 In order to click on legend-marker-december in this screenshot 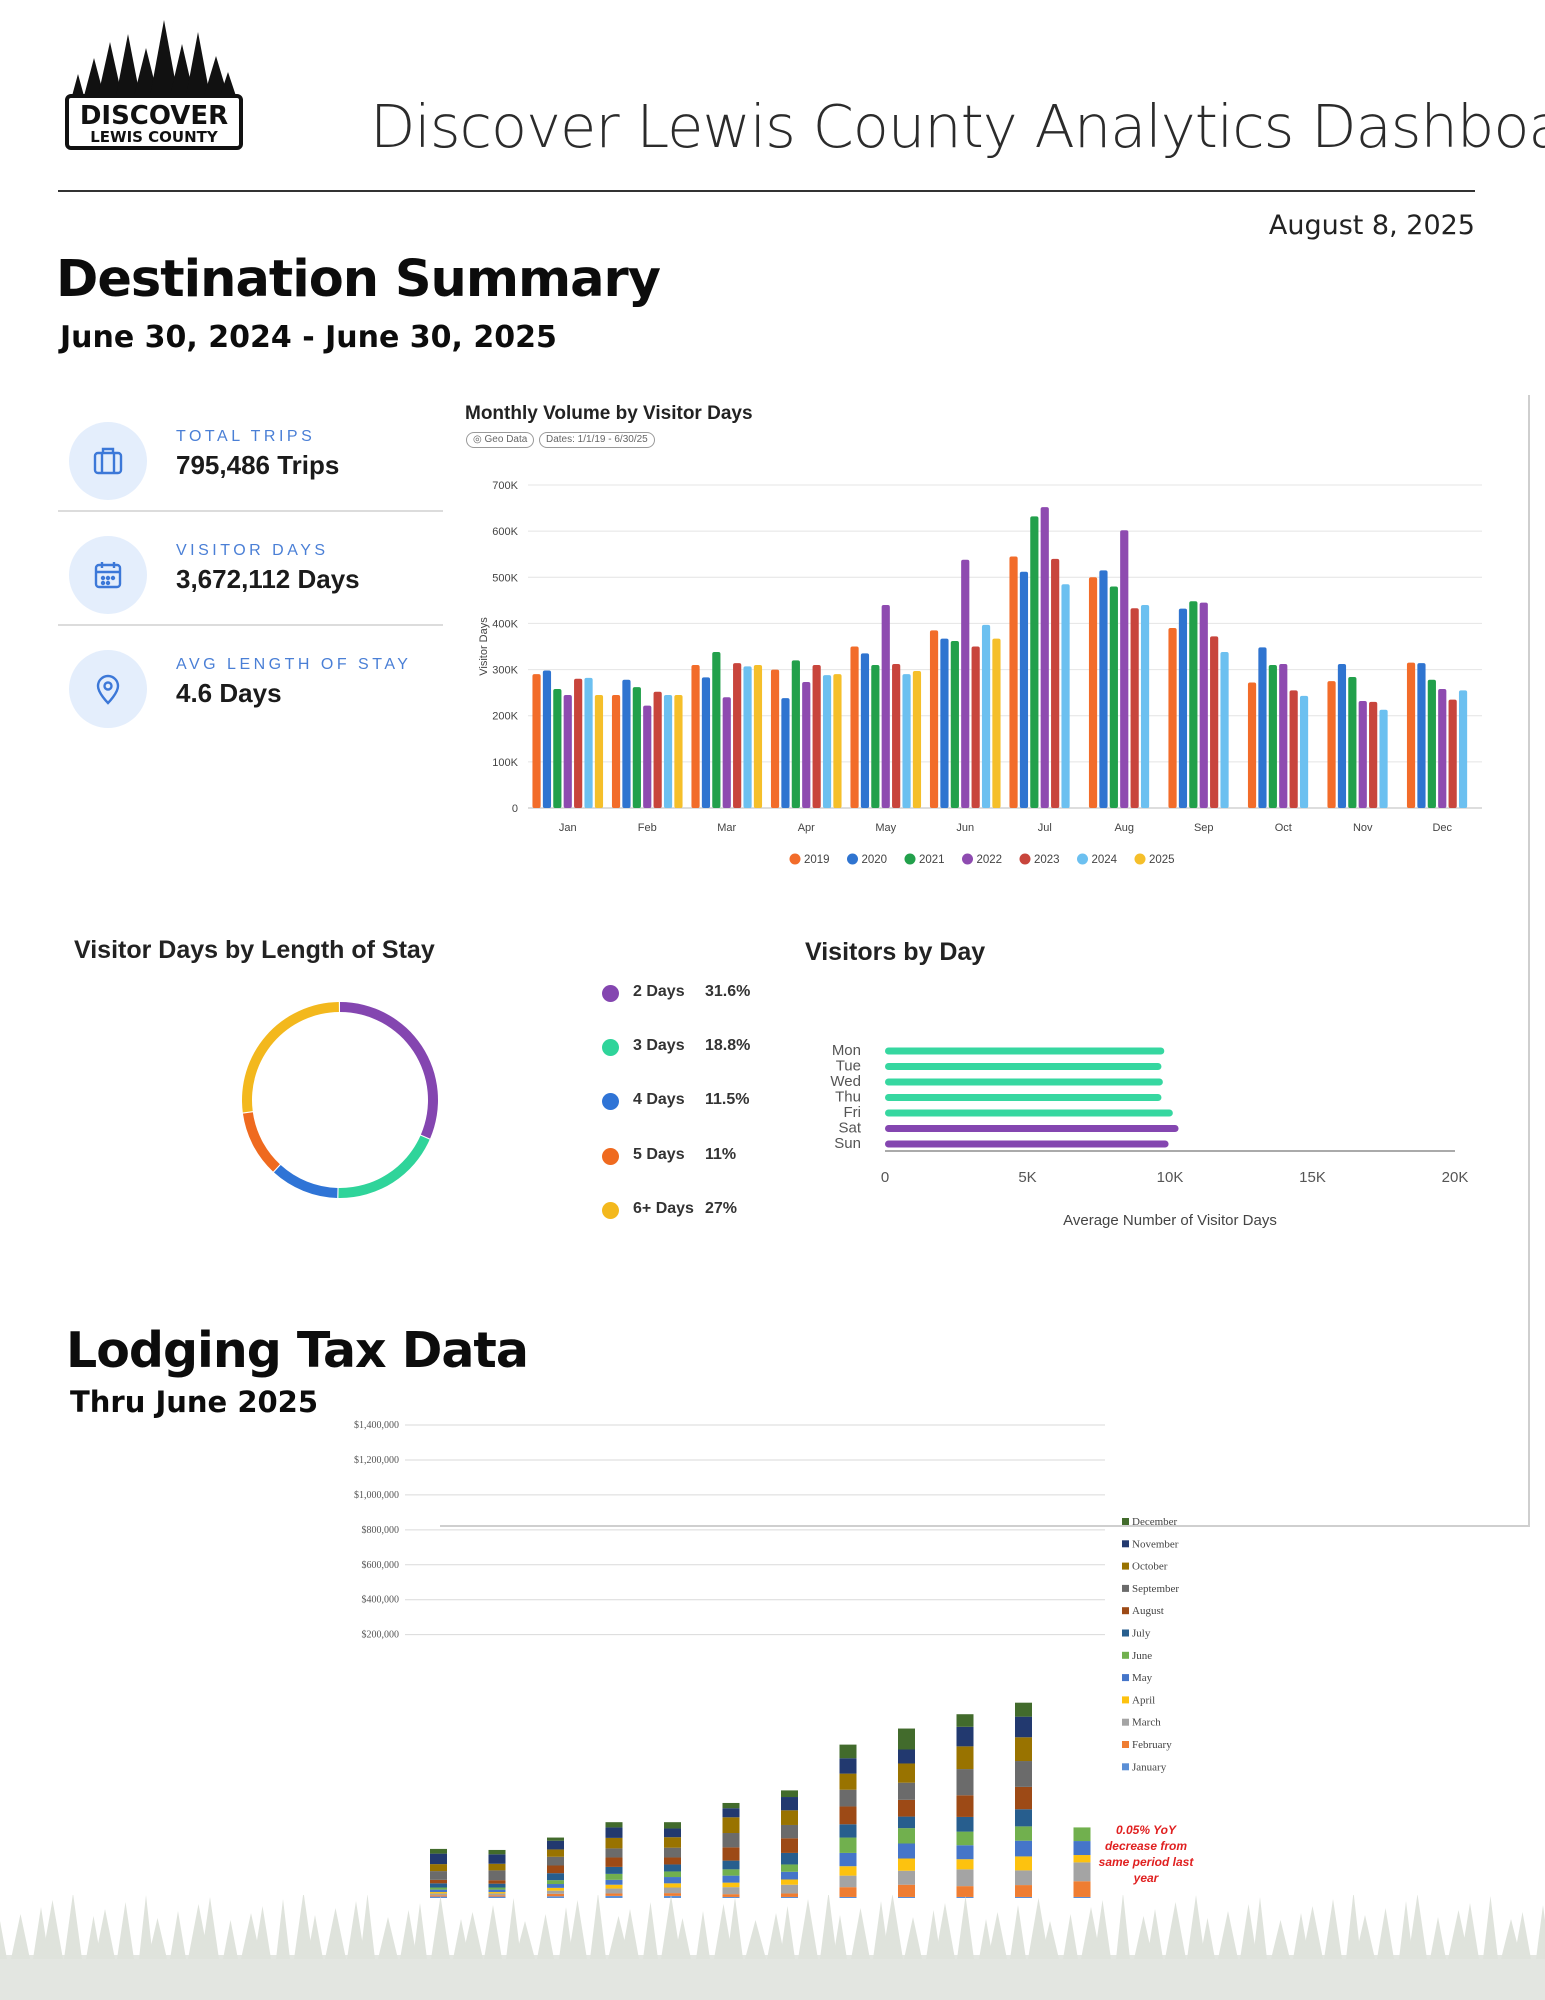, I will do `click(1125, 1521)`.